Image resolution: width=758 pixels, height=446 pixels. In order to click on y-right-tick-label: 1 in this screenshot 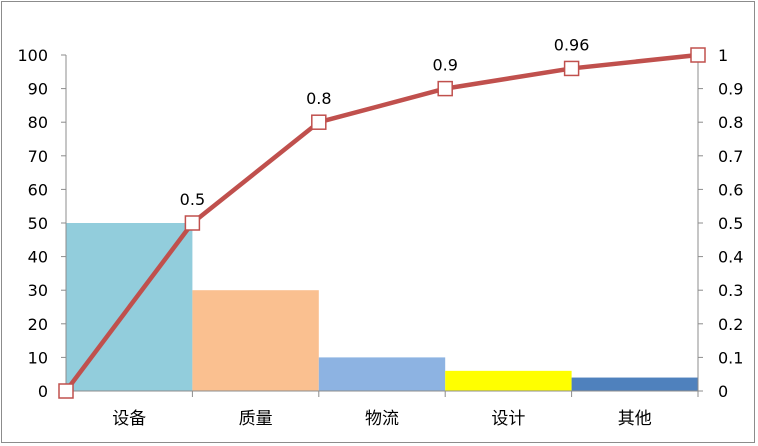, I will do `click(723, 55)`.